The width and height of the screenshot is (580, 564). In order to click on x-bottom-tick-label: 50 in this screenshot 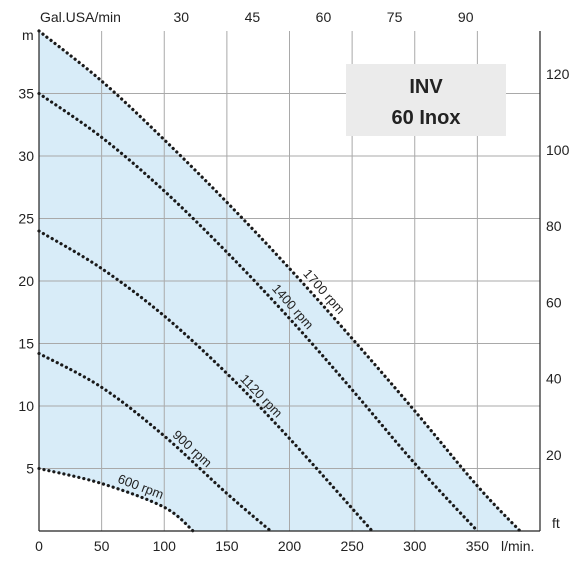, I will do `click(102, 546)`.